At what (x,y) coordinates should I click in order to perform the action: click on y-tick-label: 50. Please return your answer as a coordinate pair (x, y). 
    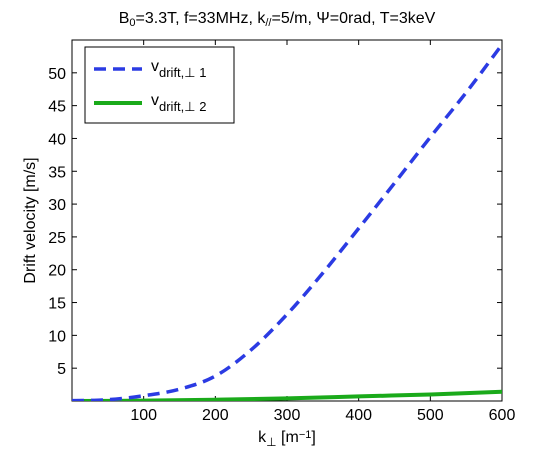
    Looking at the image, I should click on (57, 74).